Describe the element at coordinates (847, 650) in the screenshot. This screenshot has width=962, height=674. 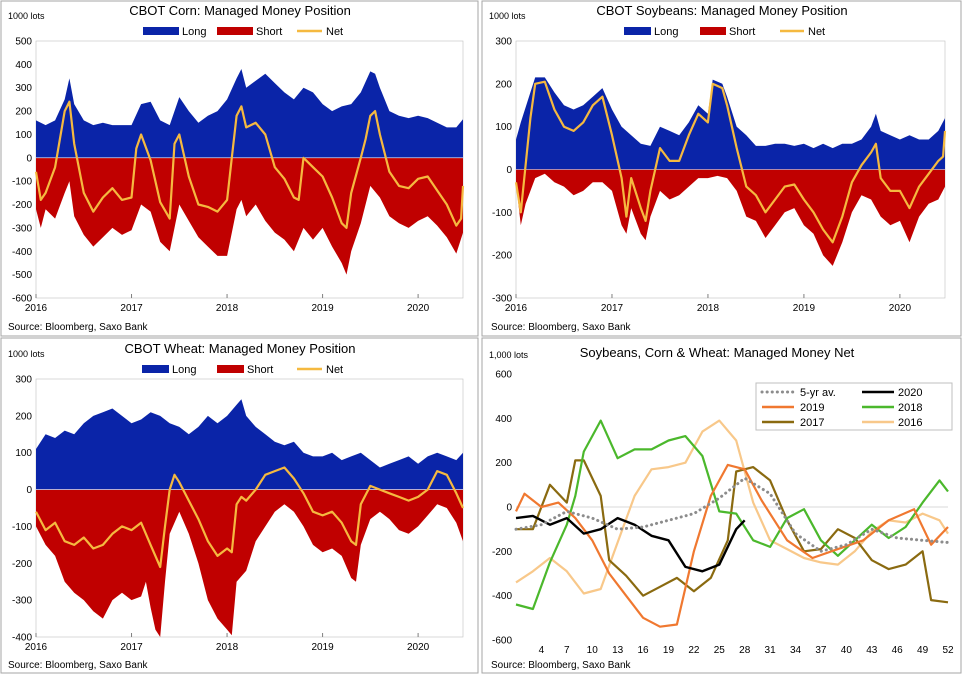
I see `x-tick-label: 40` at that location.